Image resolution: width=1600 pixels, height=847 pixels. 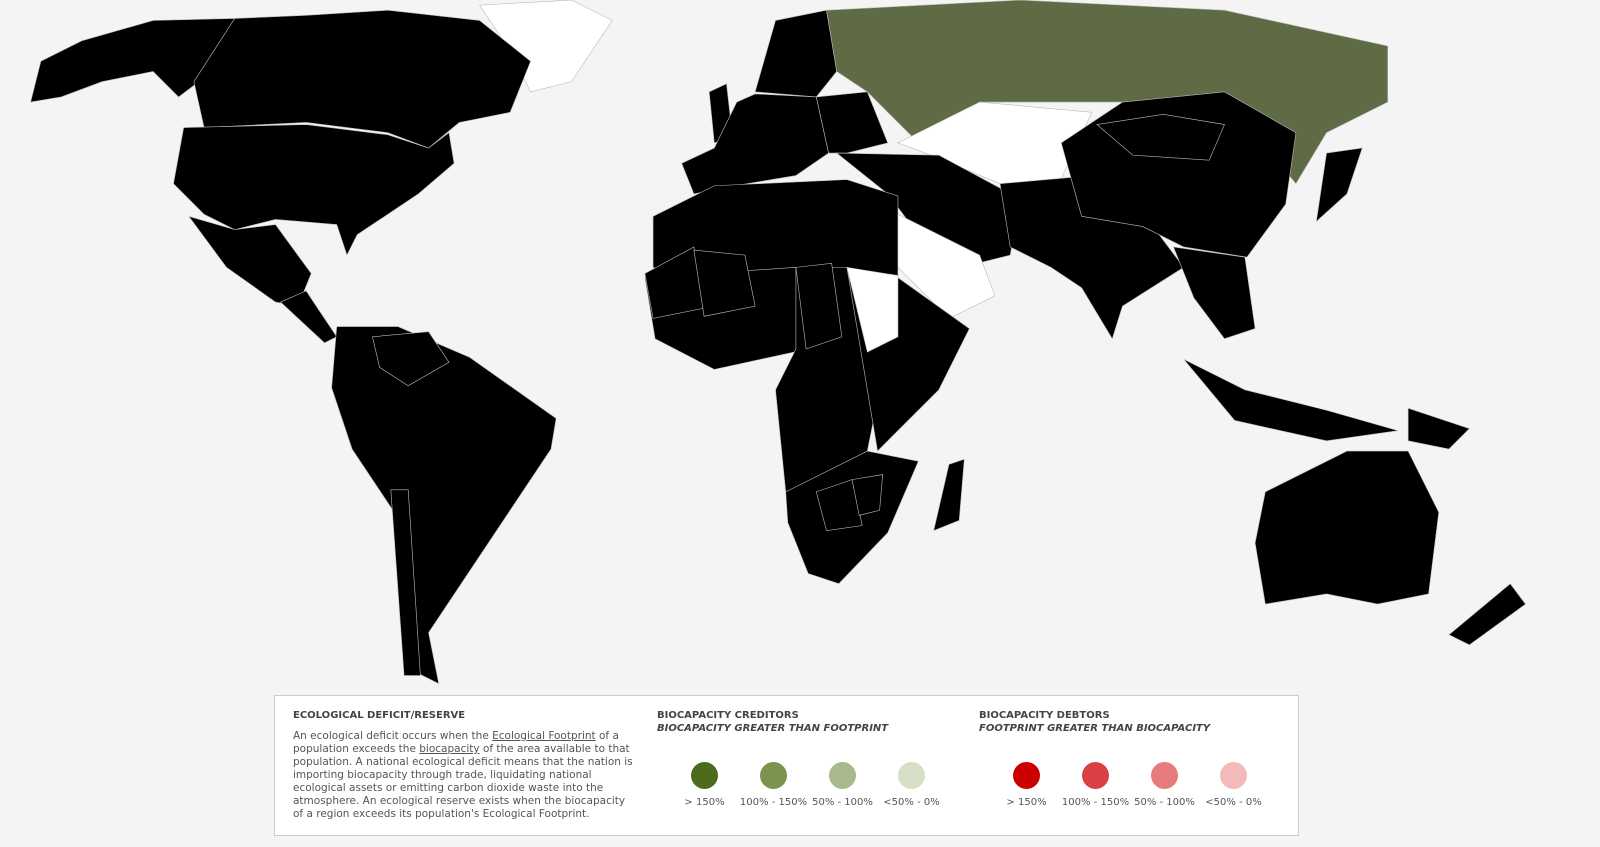 I want to click on mongolia, so click(x=1160, y=137).